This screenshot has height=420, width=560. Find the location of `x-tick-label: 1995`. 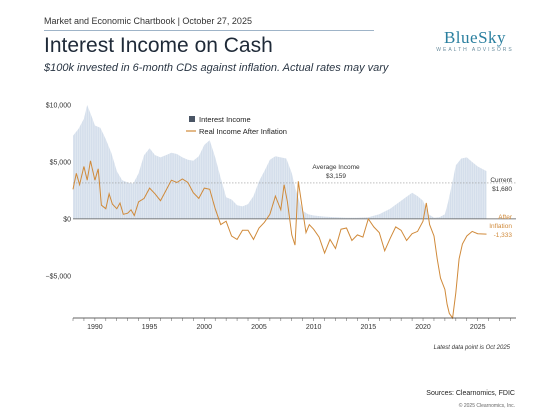

x-tick-label: 1995 is located at coordinates (150, 327).